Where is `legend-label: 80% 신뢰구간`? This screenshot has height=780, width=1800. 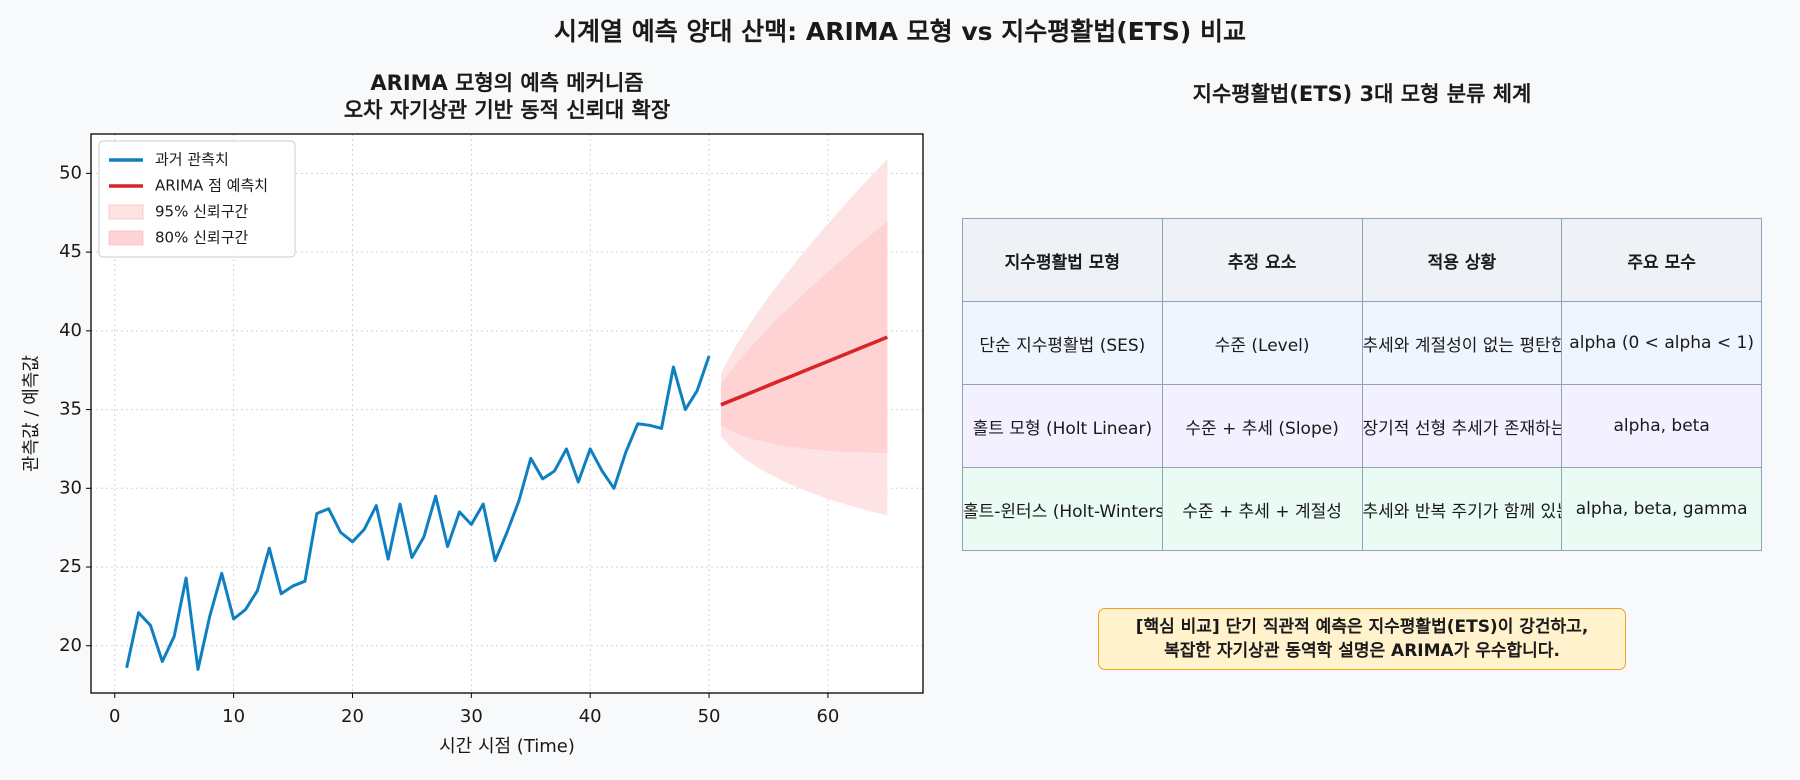
legend-label: 80% 신뢰구간 is located at coordinates (202, 238).